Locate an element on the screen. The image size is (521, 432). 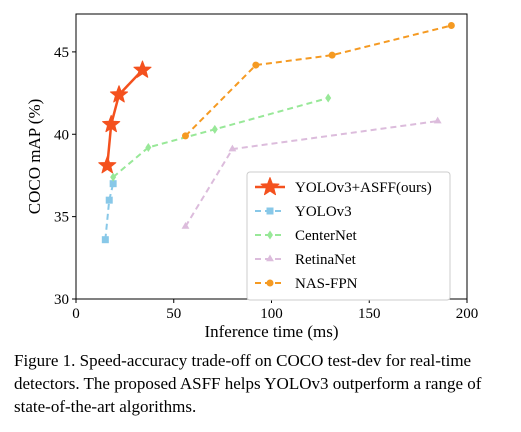
series-line-yolov3-asff-ours is located at coordinates (125, 117).